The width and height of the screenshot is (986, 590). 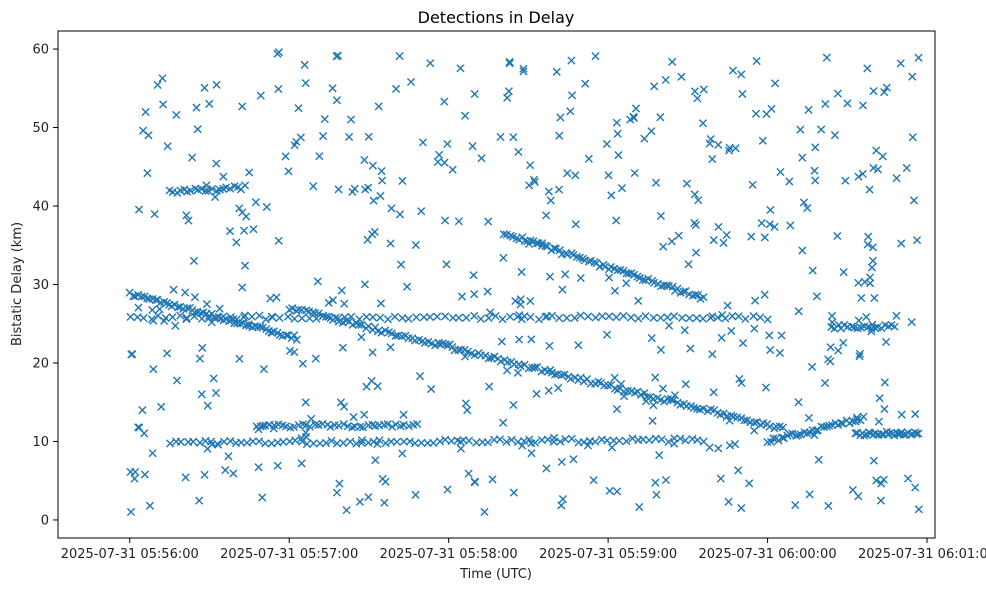 What do you see at coordinates (17, 284) in the screenshot?
I see `y-axis-label: Bistatic Delay (km)` at bounding box center [17, 284].